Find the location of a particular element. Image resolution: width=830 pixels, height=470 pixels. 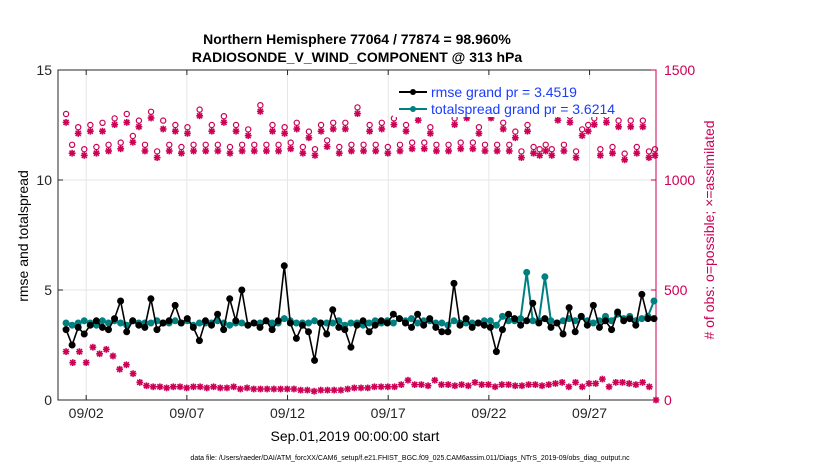

x-tick-label: 09/27 is located at coordinates (589, 413).